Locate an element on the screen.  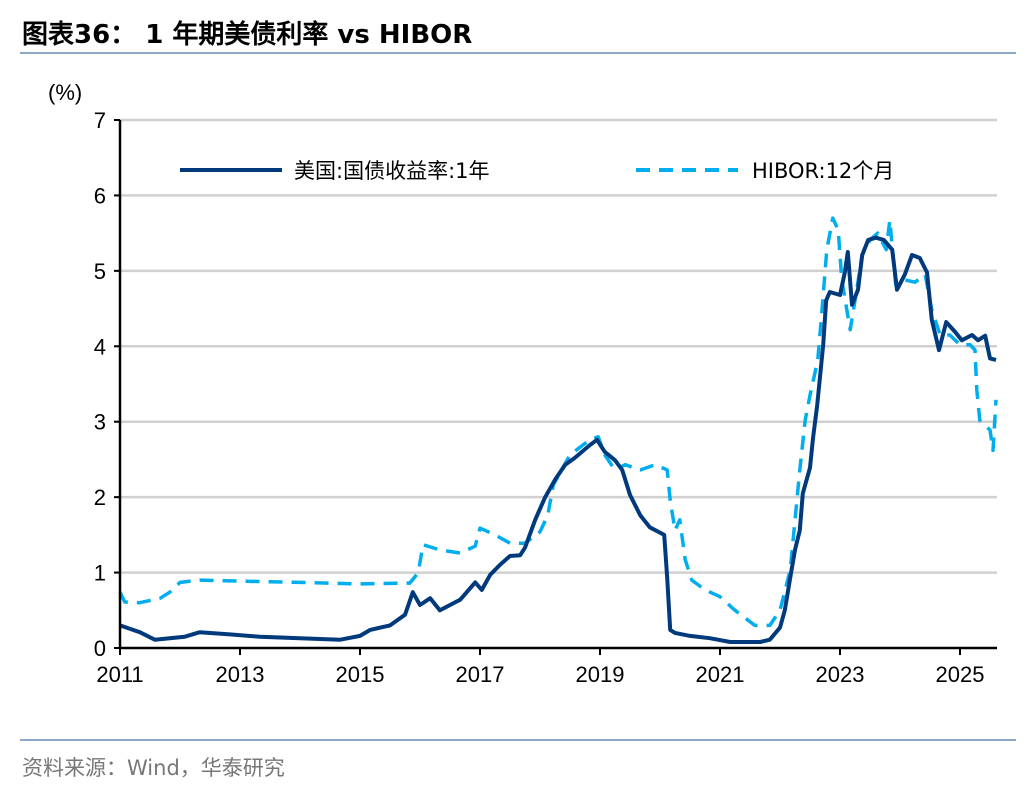
y-tick-label: 0 is located at coordinates (100, 648).